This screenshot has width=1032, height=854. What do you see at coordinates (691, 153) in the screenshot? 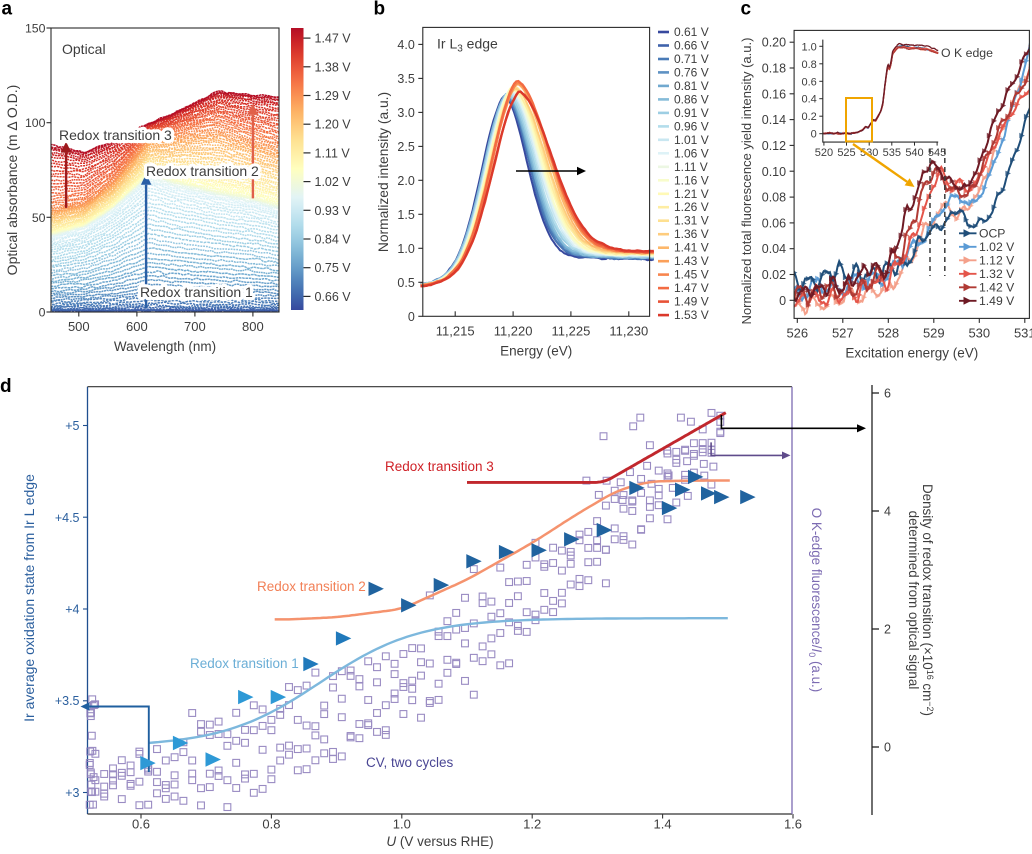
I see `svg-text: 1.06 V` at bounding box center [691, 153].